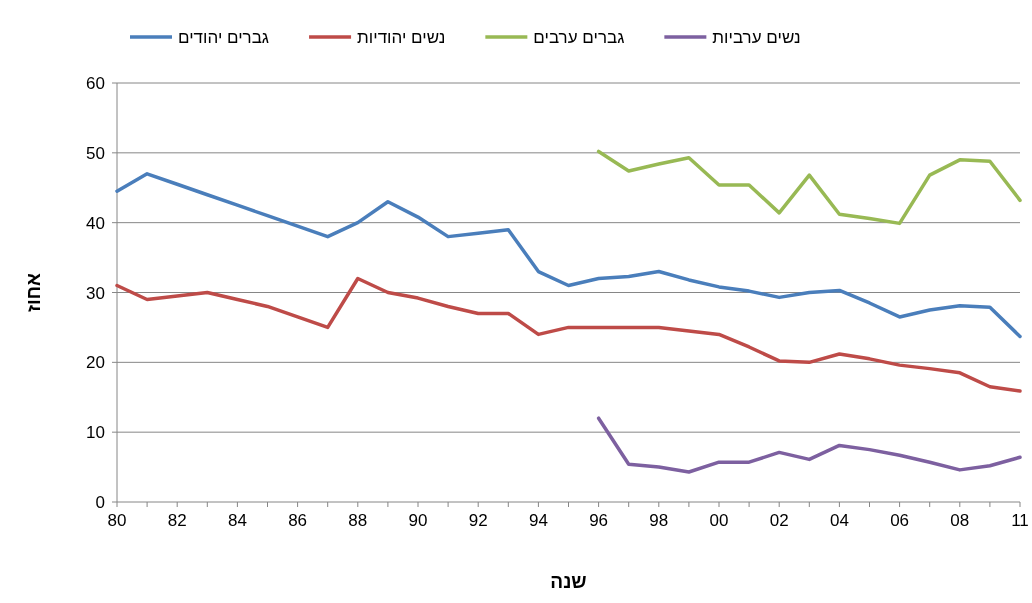 Image resolution: width=1032 pixels, height=603 pixels. I want to click on x-tick-label: 00, so click(719, 520).